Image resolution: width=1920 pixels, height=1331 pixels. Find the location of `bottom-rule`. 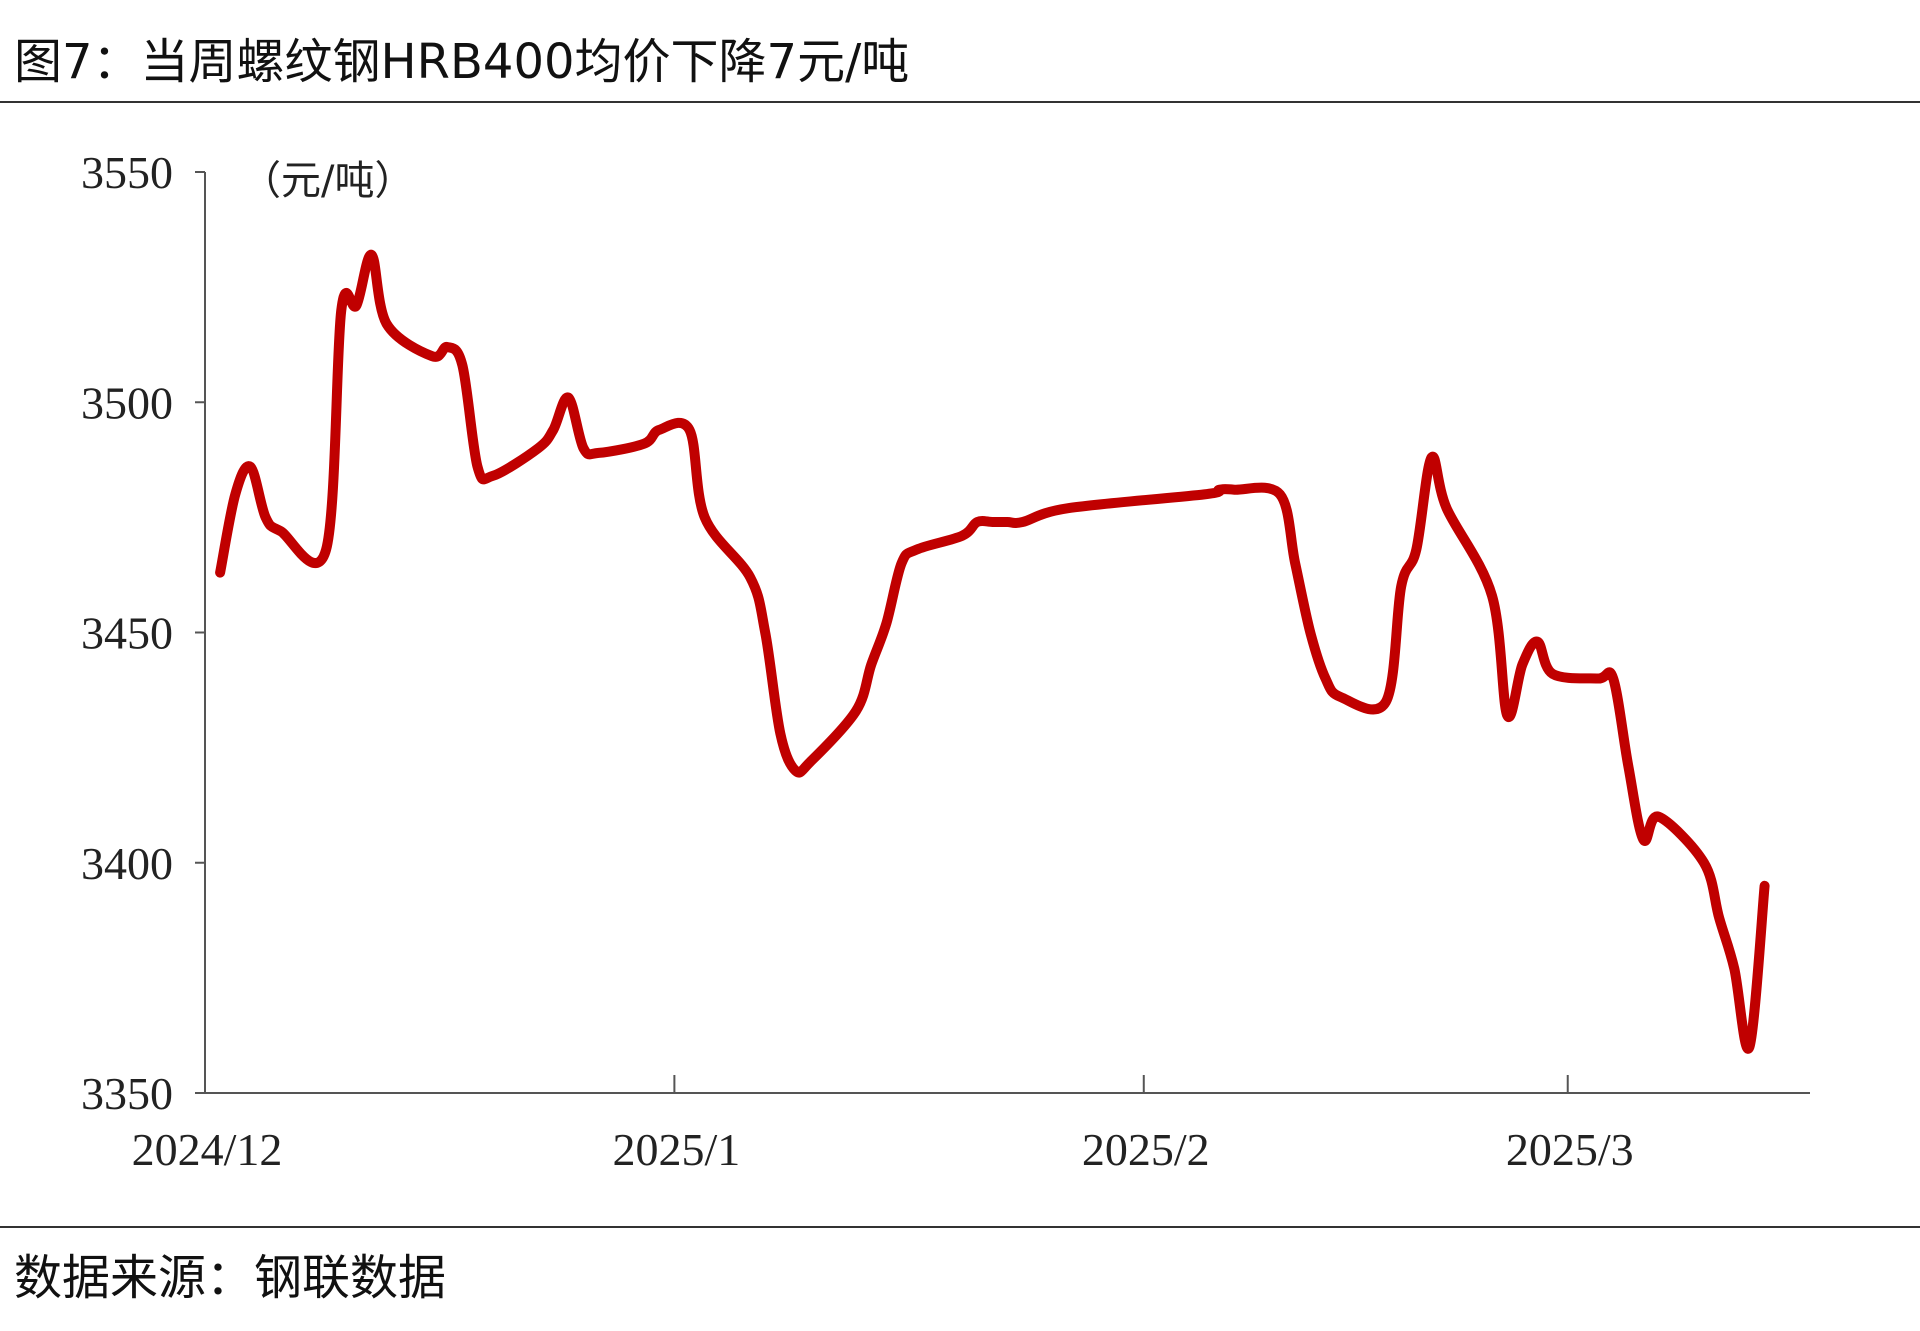

bottom-rule is located at coordinates (960, 1227).